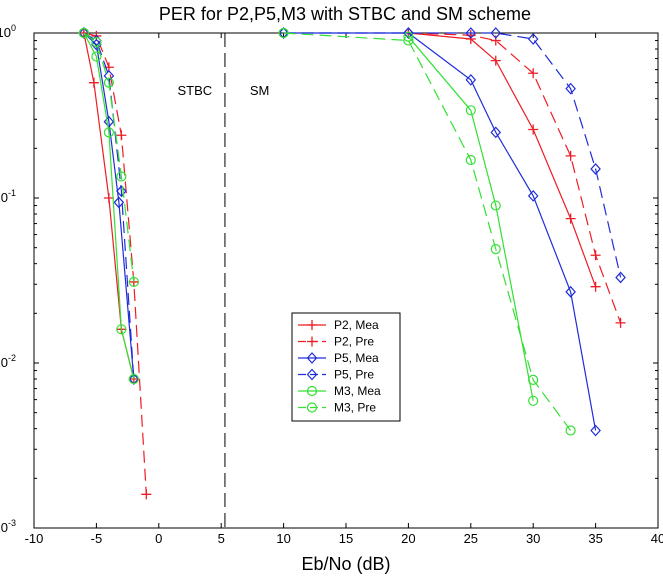  I want to click on x-tick-label: 0, so click(158, 538).